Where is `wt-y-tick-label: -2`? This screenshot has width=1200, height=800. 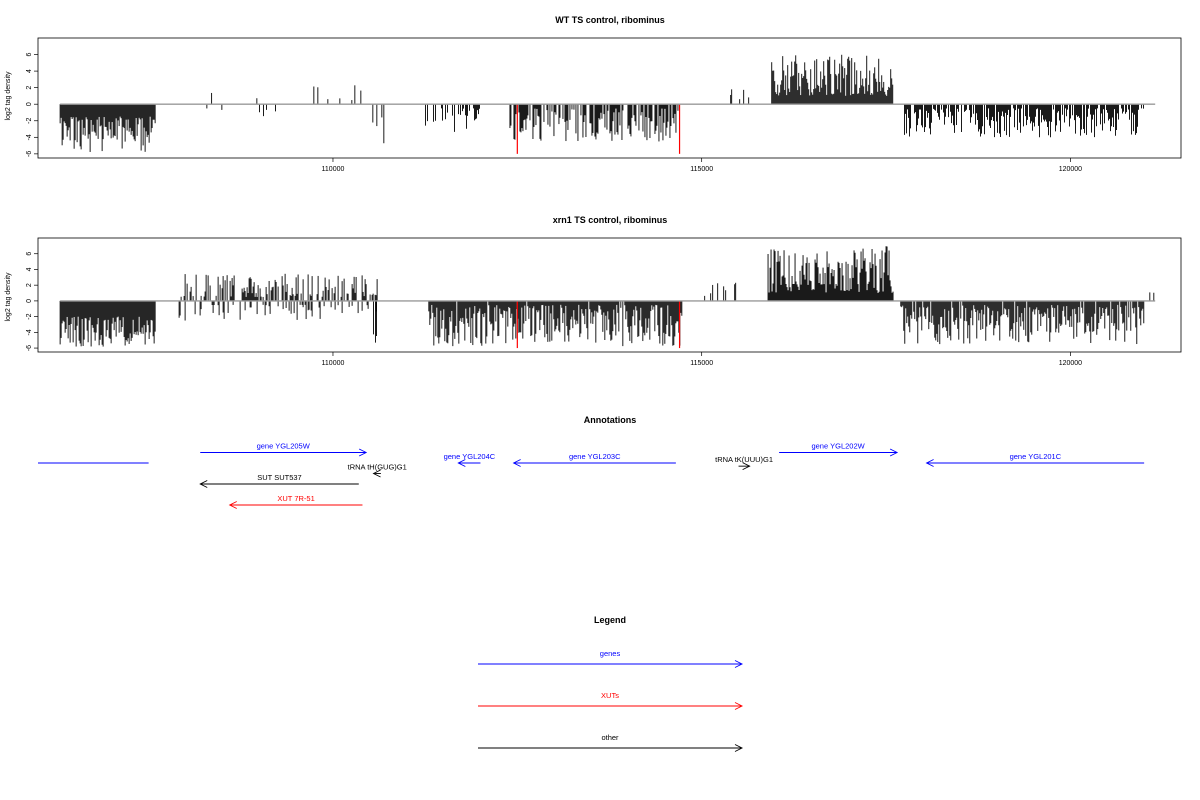
wt-y-tick-label: -2 is located at coordinates (29, 121).